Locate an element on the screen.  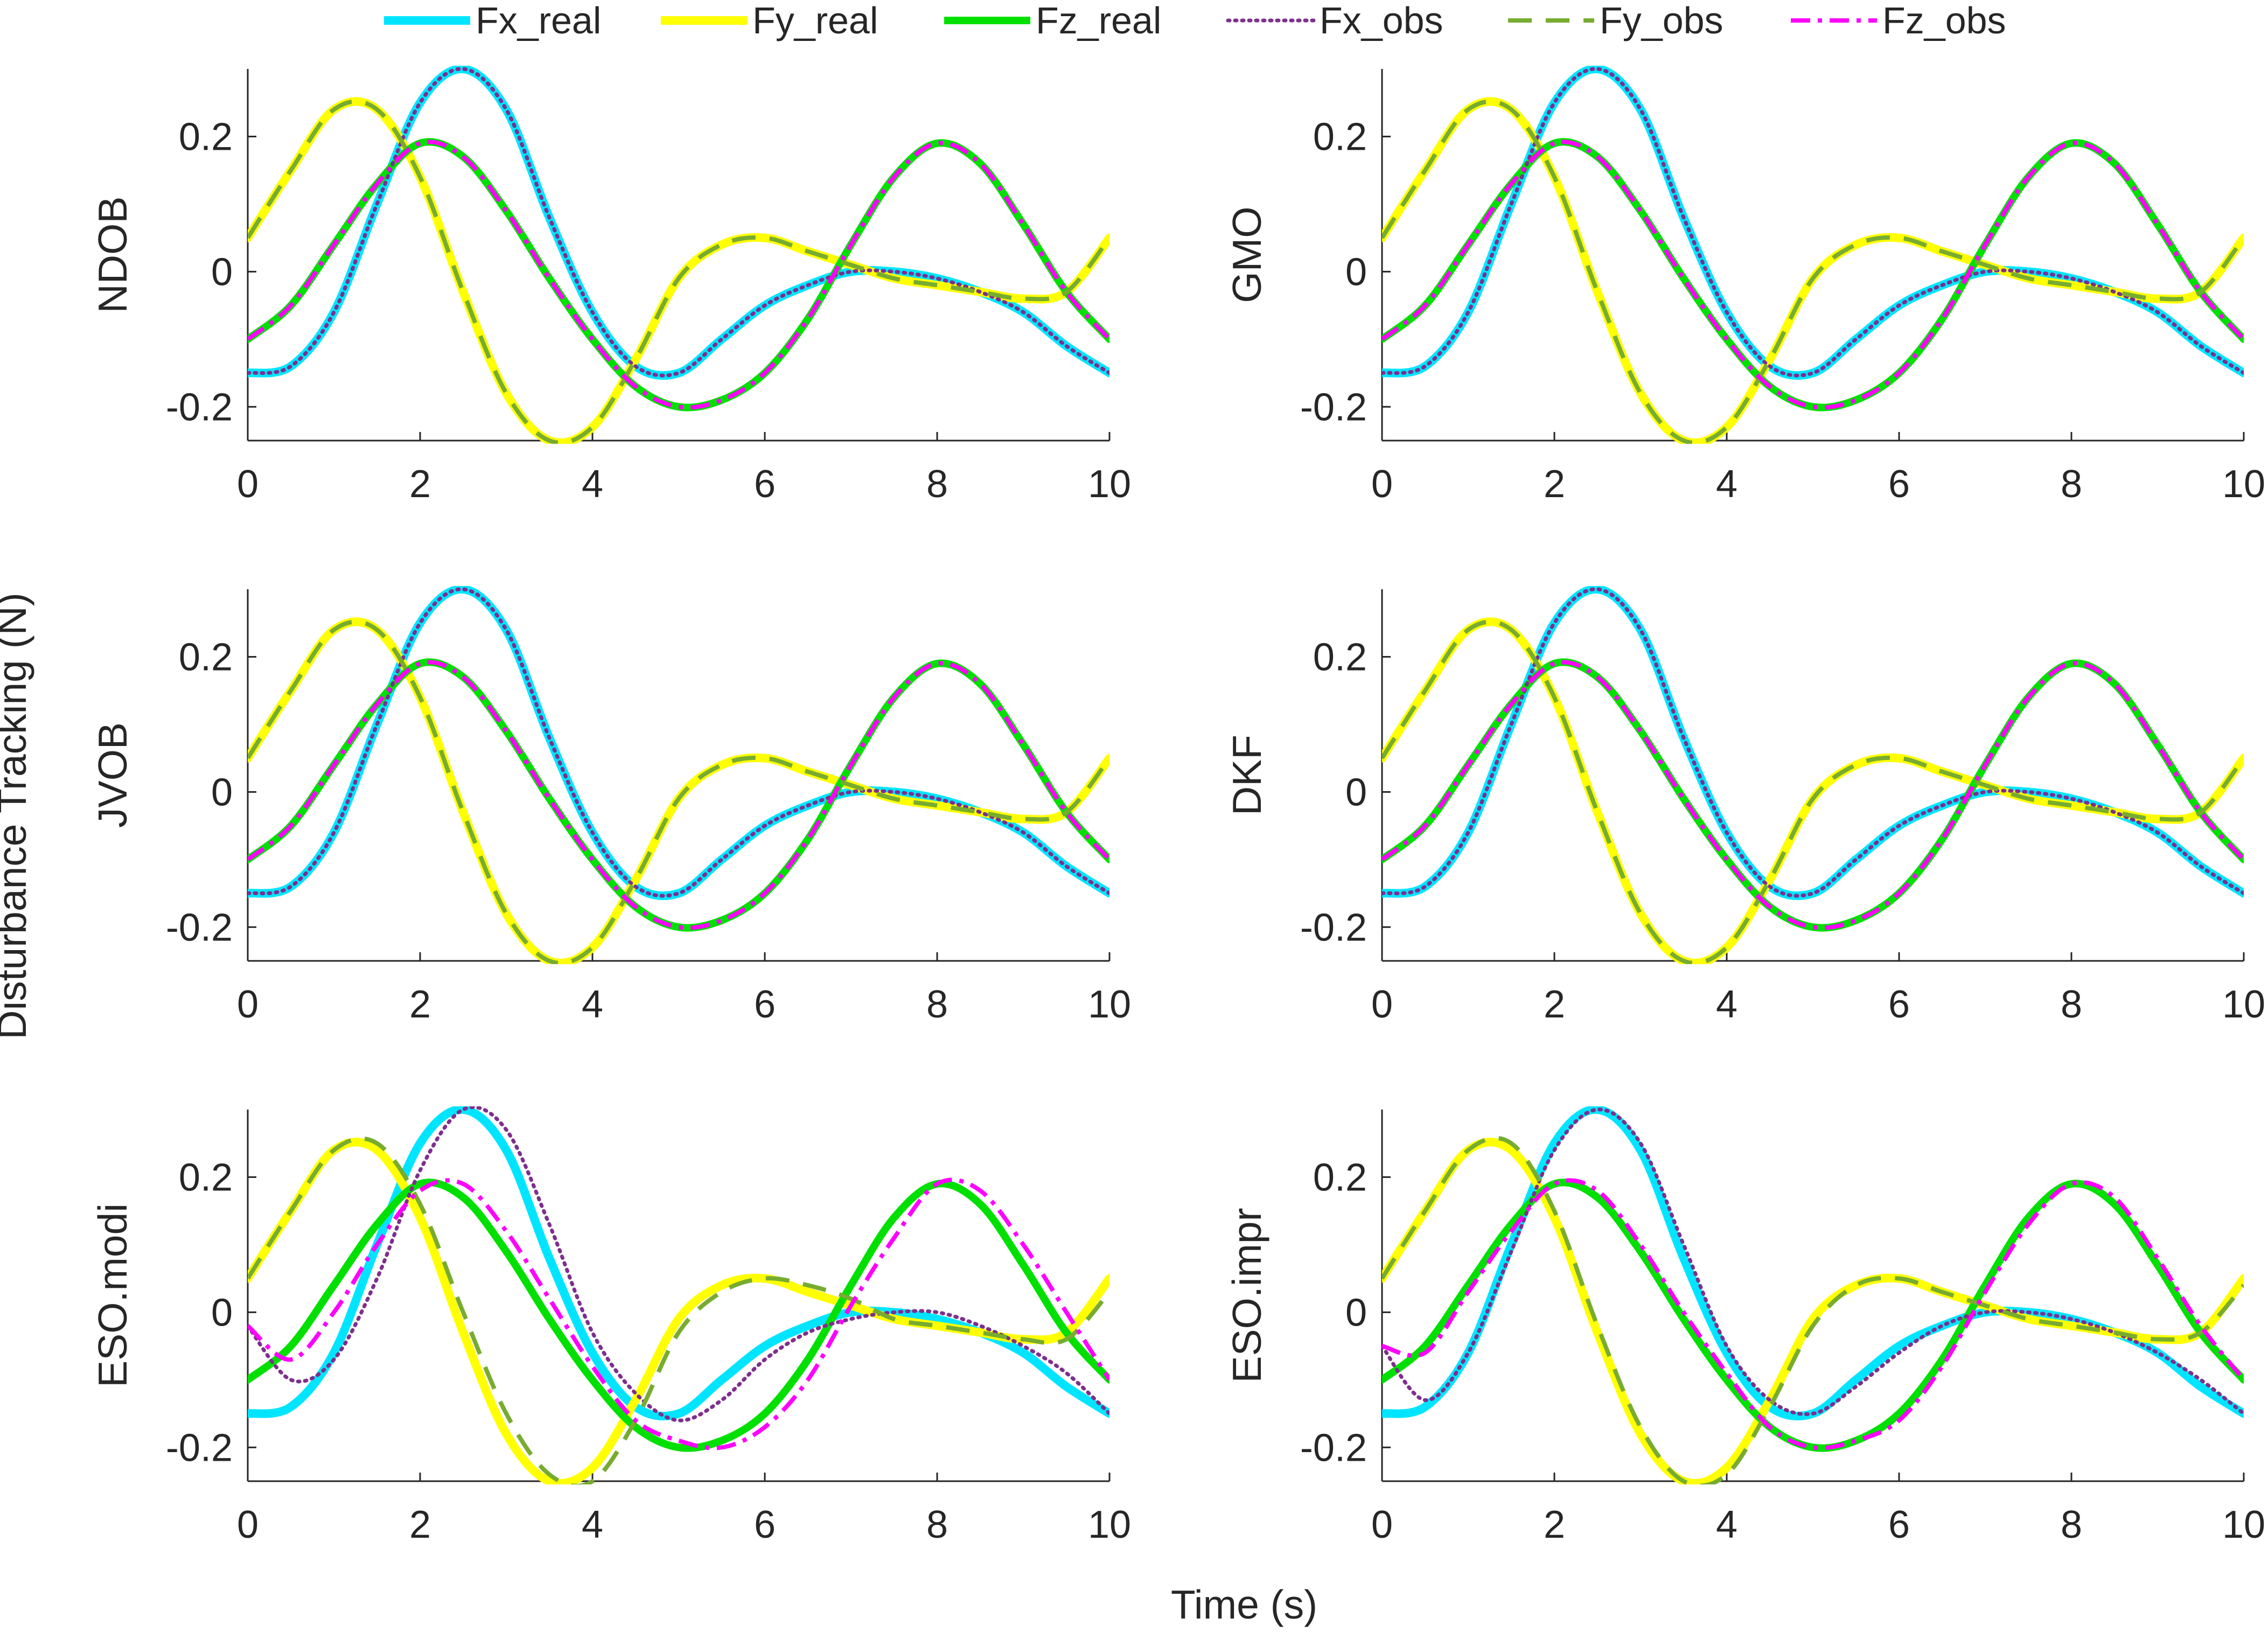
panel-ylabel-jvob: JVOB is located at coordinates (112, 775).